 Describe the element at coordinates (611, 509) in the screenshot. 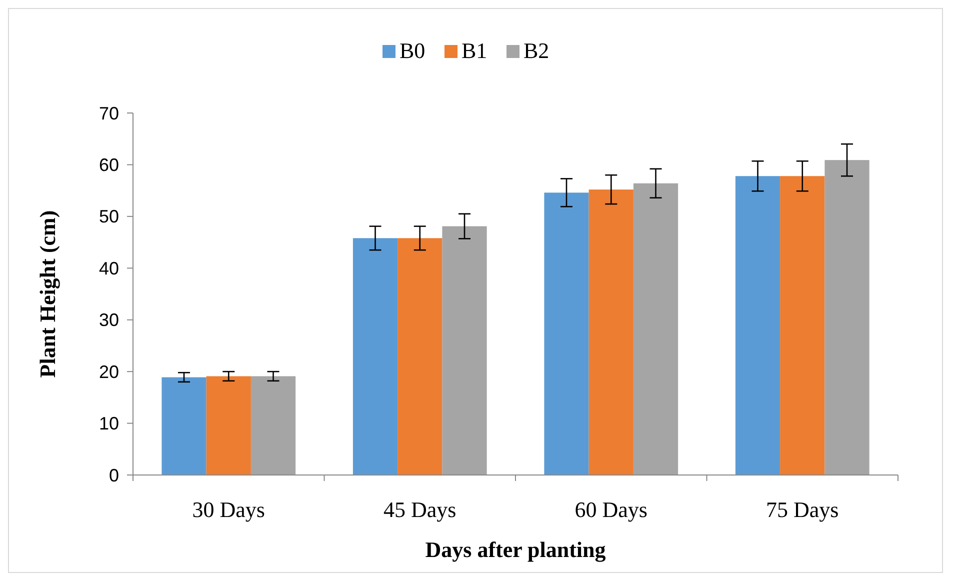

I see `x-tick-label: 60 Days` at that location.